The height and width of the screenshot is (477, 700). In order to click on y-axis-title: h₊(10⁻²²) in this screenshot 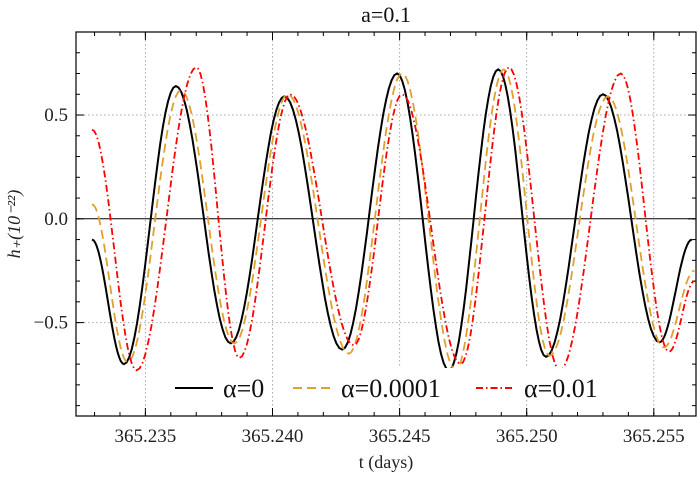, I will do `click(14, 224)`.